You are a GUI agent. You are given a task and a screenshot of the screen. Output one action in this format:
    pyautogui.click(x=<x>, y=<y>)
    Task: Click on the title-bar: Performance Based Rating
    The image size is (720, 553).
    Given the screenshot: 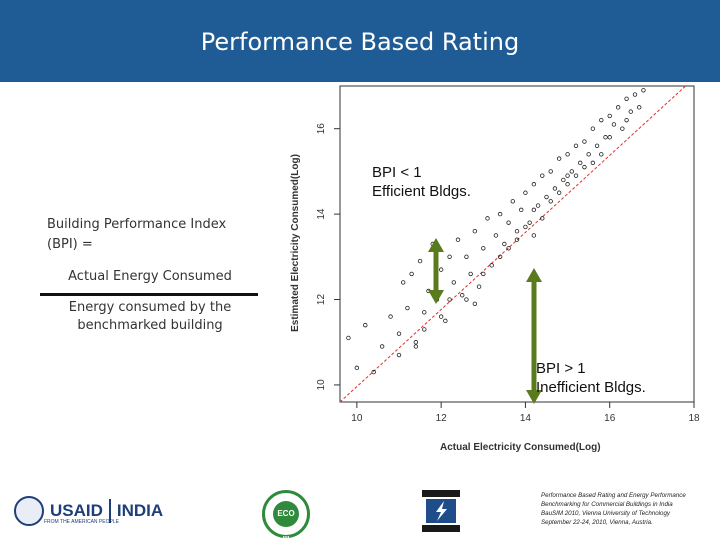 What is the action you would take?
    pyautogui.click(x=360, y=41)
    